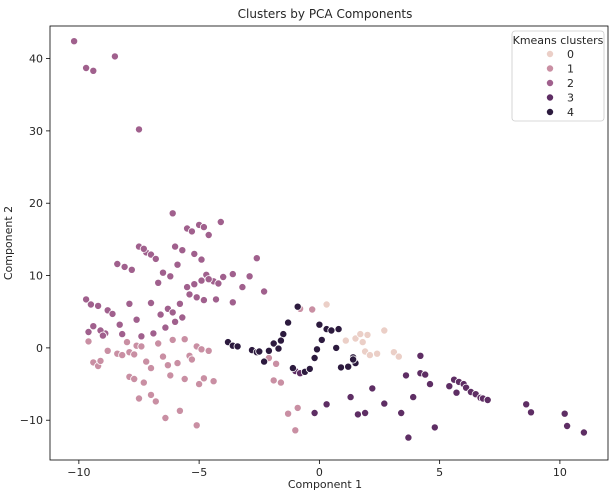 The height and width of the screenshot is (496, 614). Describe the element at coordinates (570, 69) in the screenshot. I see `legend-label-1: 1` at that location.